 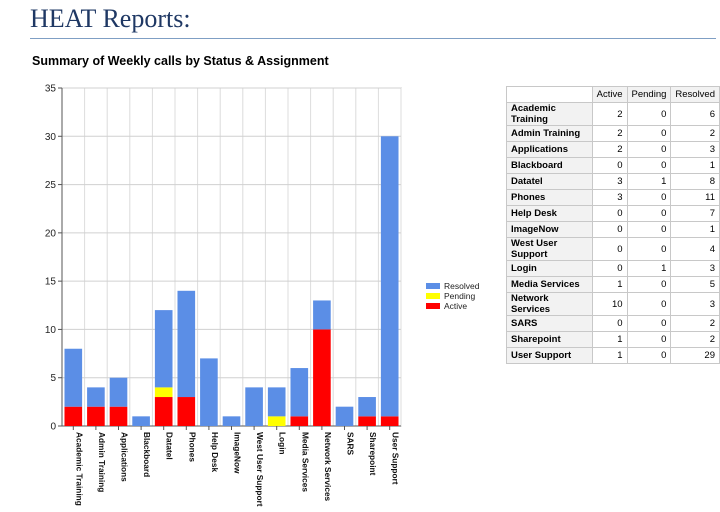 I want to click on page-title: HEAT Reports:, so click(x=110, y=18).